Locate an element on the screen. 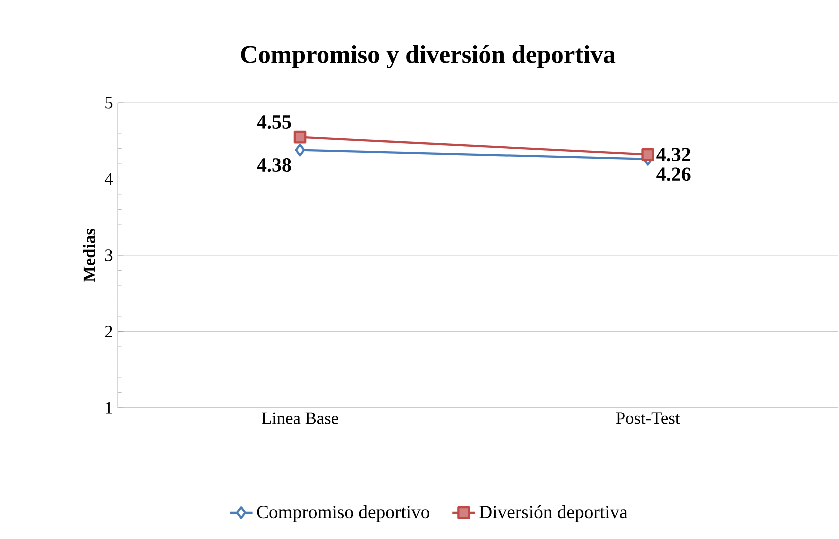  legend-label: Diversión deportiva is located at coordinates (554, 513).